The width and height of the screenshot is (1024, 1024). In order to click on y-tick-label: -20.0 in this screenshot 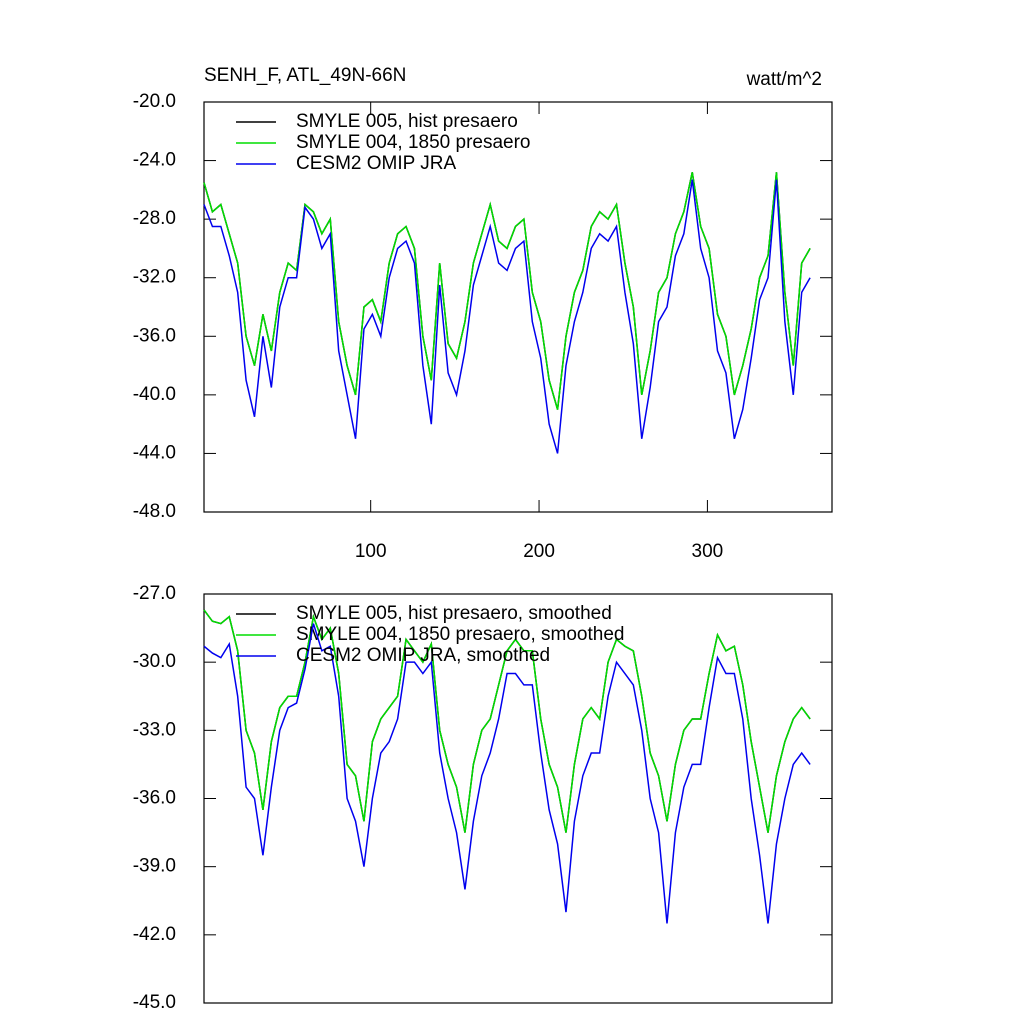, I will do `click(154, 101)`.